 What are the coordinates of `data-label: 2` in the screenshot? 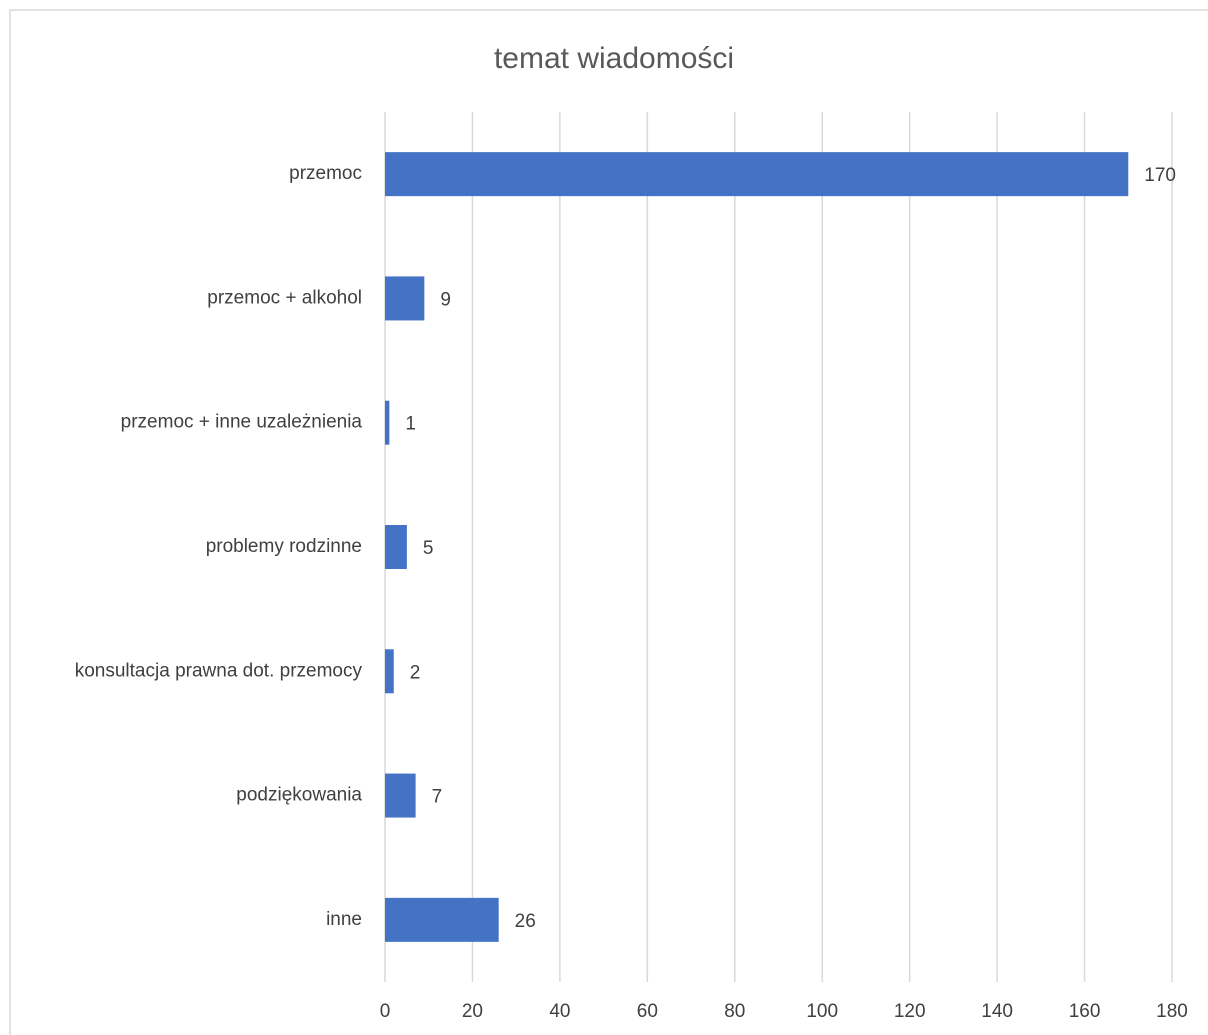 It's located at (415, 672).